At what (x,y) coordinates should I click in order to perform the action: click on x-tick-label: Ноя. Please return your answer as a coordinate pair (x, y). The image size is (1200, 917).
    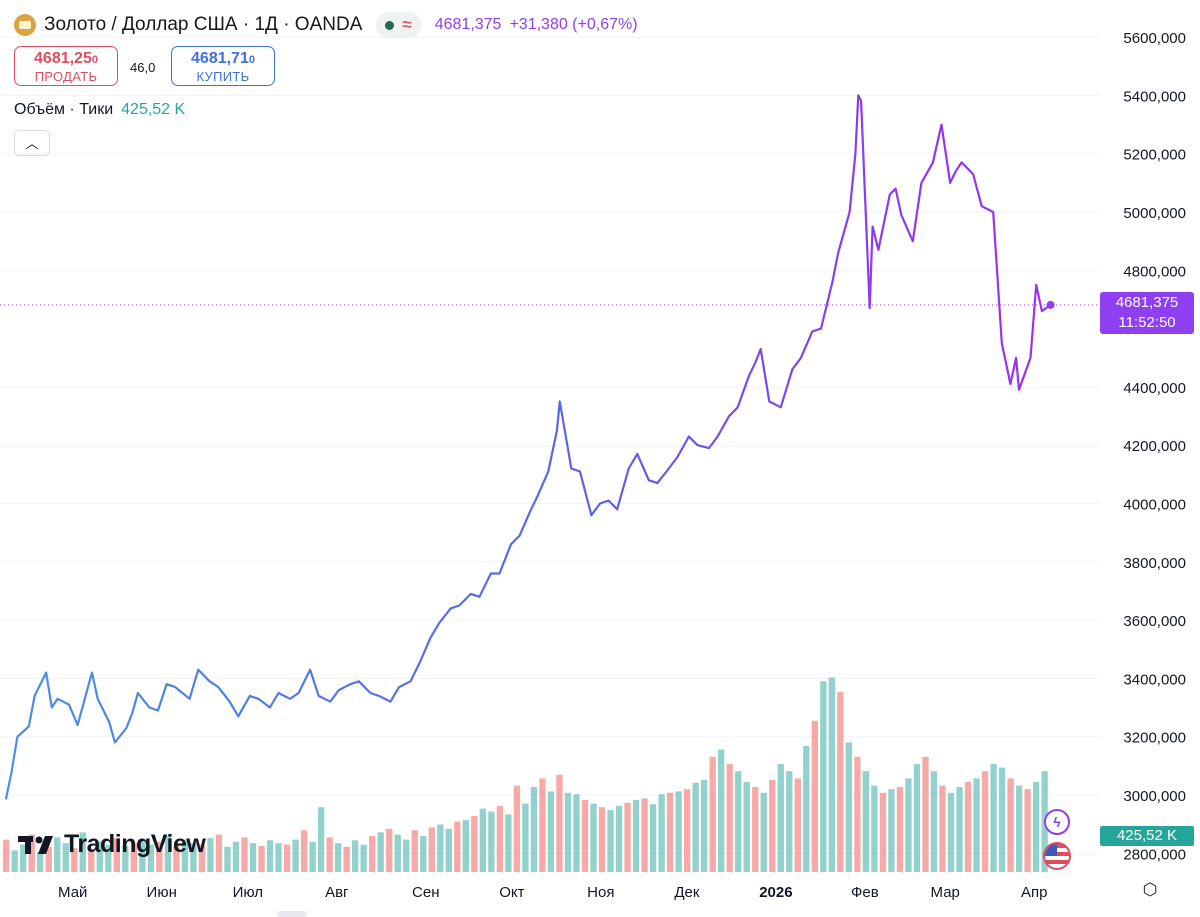
    Looking at the image, I should click on (600, 892).